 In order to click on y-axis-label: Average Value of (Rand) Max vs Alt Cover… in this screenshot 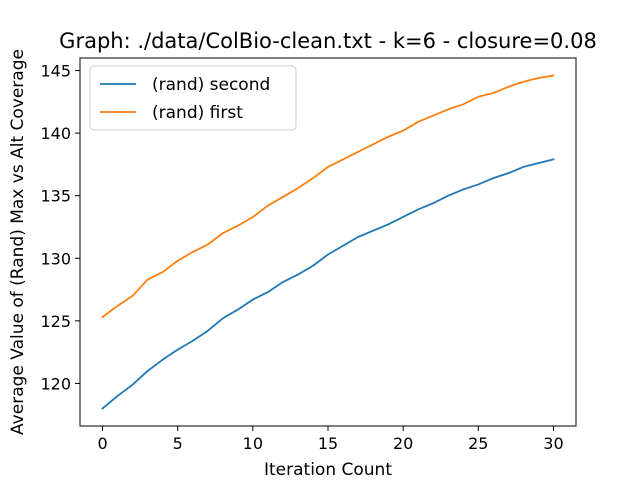, I will do `click(18, 242)`.